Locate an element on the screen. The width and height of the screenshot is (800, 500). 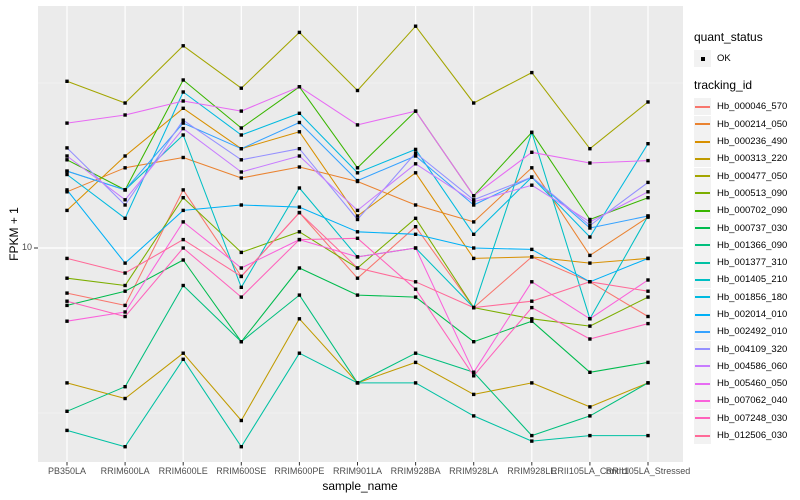
legend-item: Hb_000513_090 is located at coordinates (747, 193).